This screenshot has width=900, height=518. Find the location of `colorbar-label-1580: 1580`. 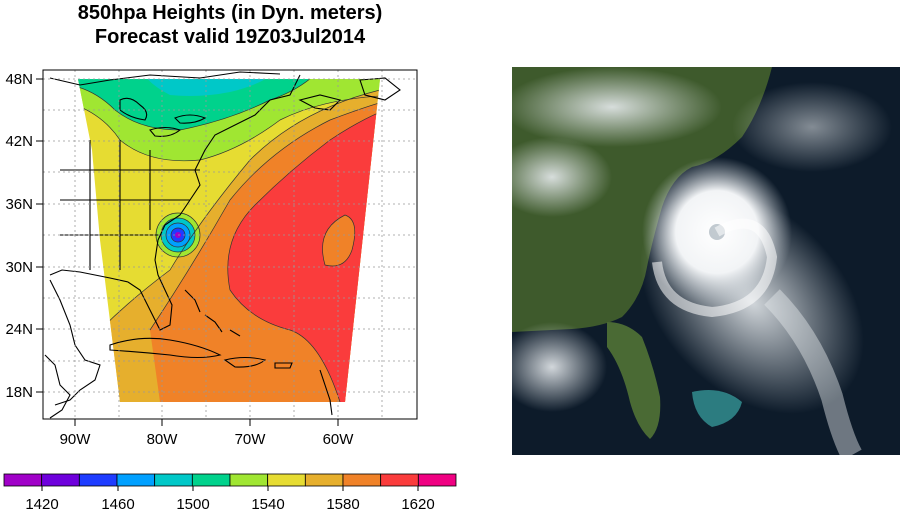

colorbar-label-1580: 1580 is located at coordinates (342, 504).